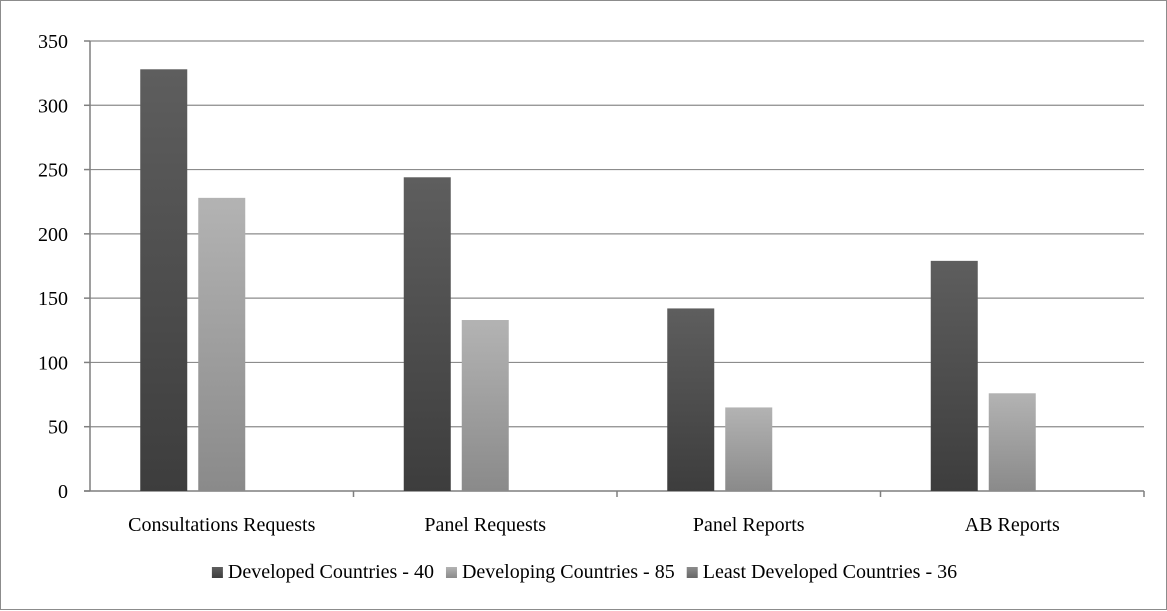 This screenshot has width=1167, height=611. What do you see at coordinates (221, 525) in the screenshot?
I see `x-category-label: Consultations Requests` at bounding box center [221, 525].